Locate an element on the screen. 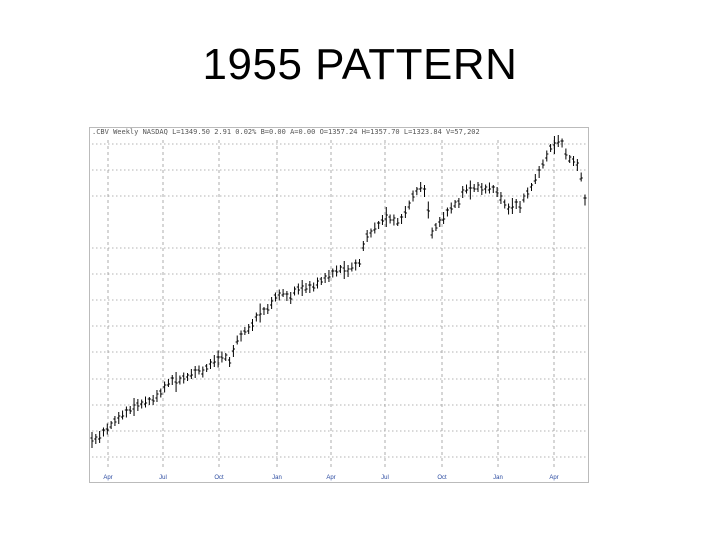  x-tick-label: Apr is located at coordinates (107, 478).